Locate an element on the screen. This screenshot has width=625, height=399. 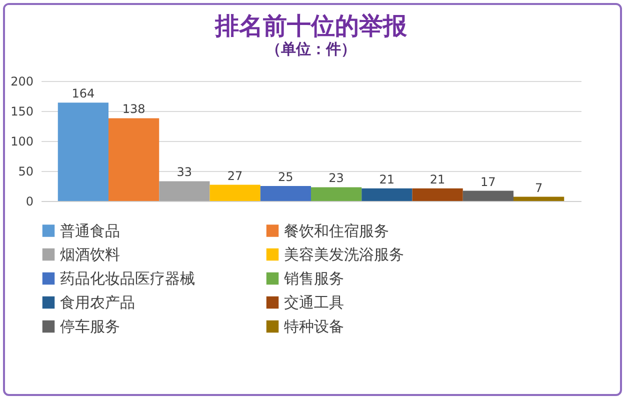
legend-label: 餐饮和住宿服务 is located at coordinates (336, 231).